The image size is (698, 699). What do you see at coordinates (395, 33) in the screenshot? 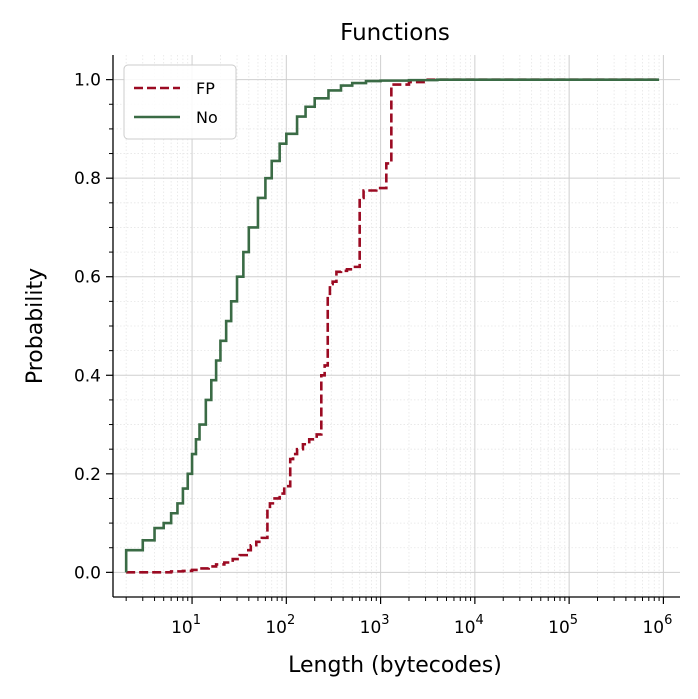
I see `chart-title: Functions` at bounding box center [395, 33].